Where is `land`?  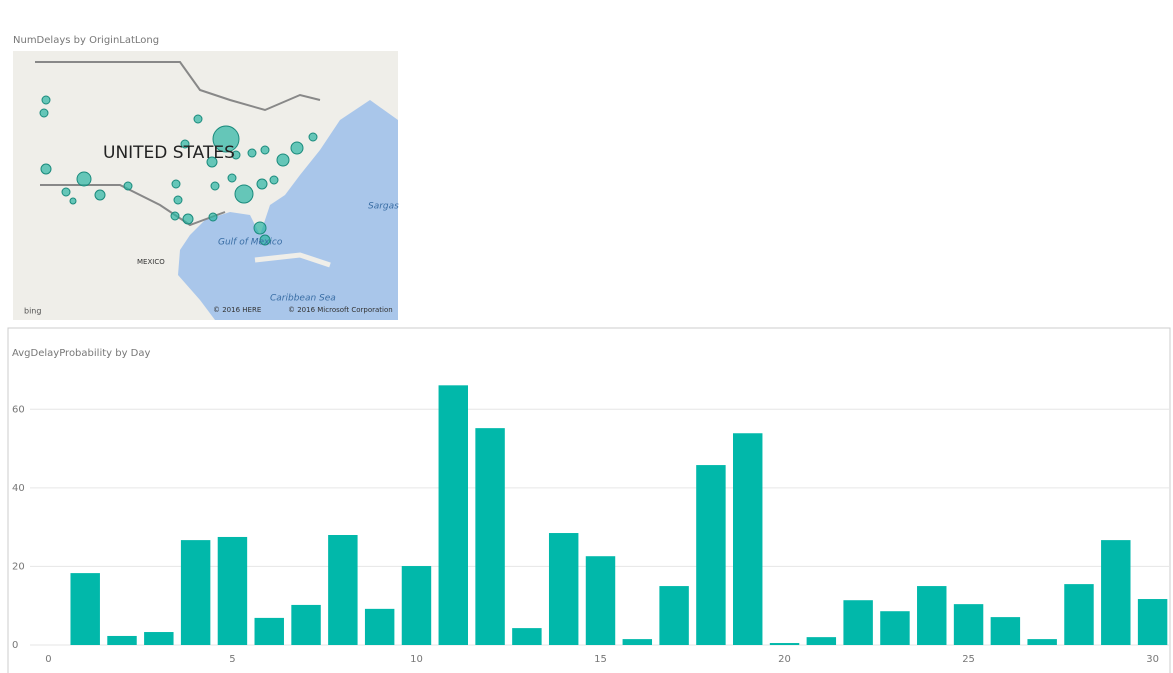 land is located at coordinates (205, 185).